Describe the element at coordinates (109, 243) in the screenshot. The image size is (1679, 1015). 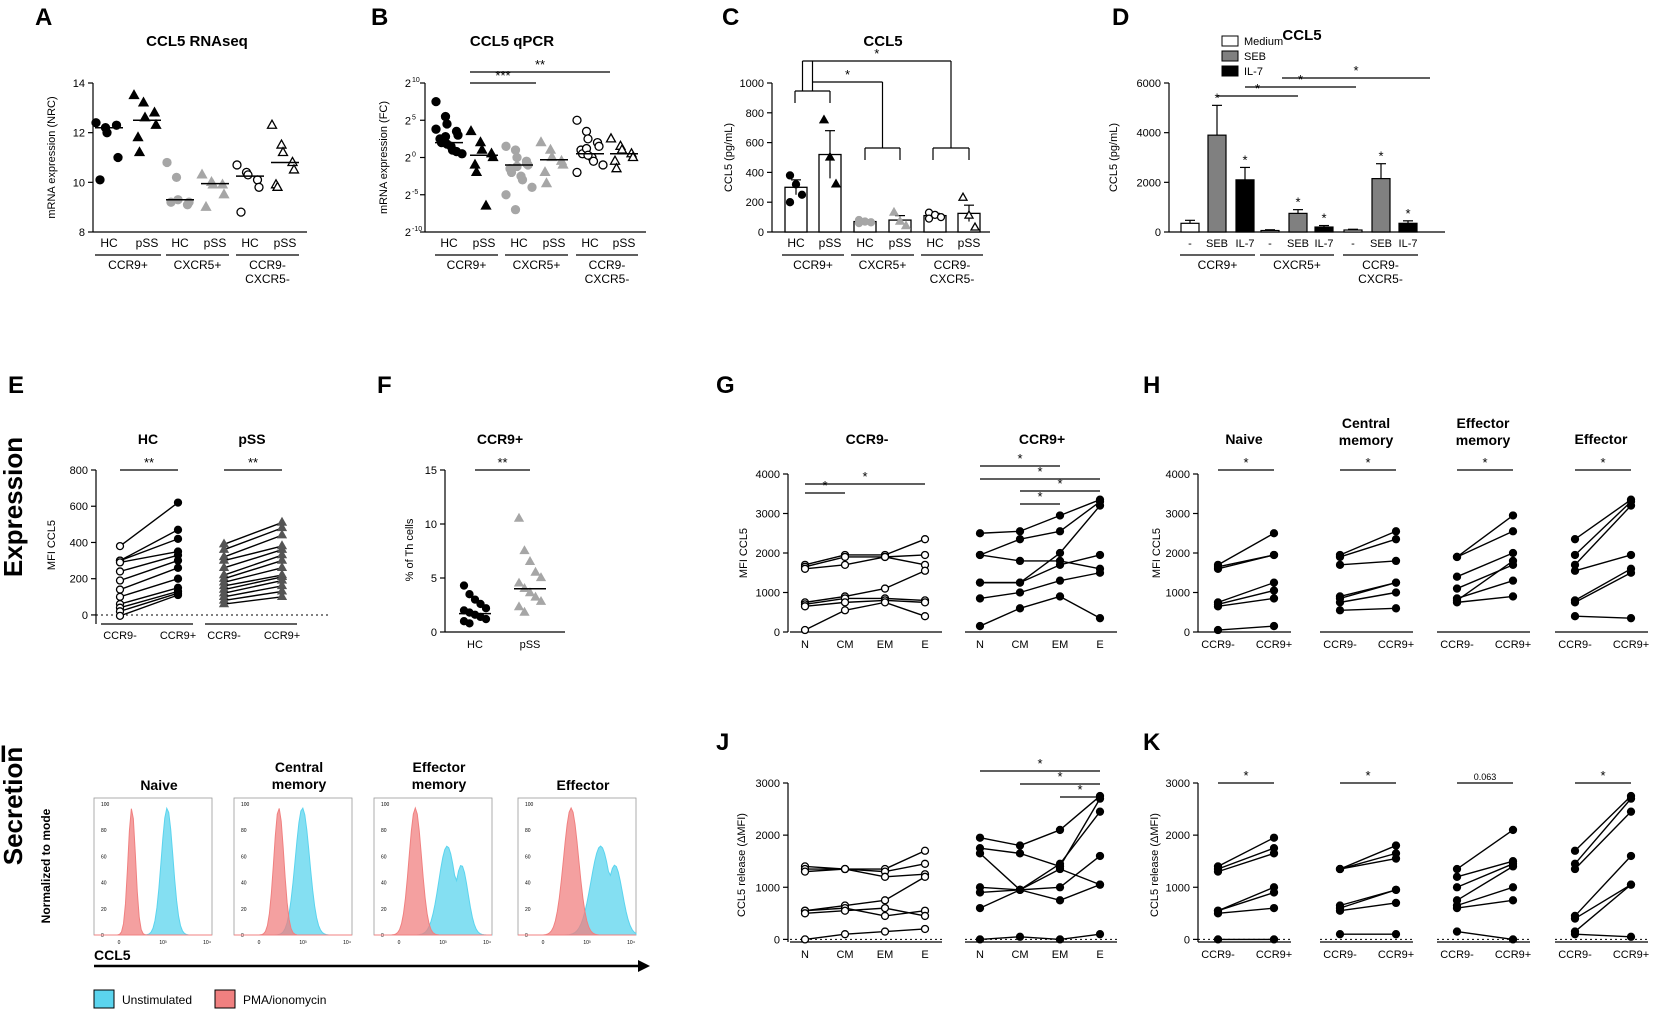
I see `x-tick-label: HC` at that location.